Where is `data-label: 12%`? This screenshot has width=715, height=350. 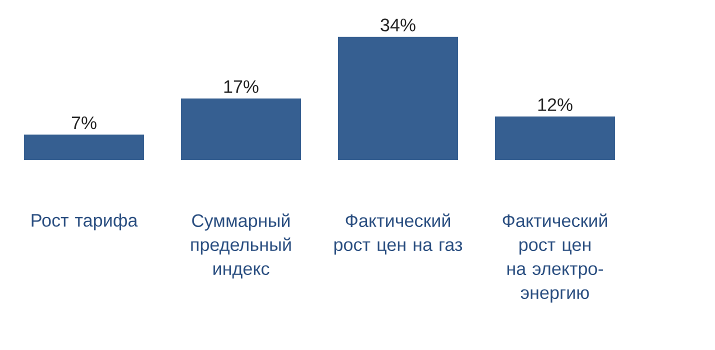 data-label: 12% is located at coordinates (555, 105).